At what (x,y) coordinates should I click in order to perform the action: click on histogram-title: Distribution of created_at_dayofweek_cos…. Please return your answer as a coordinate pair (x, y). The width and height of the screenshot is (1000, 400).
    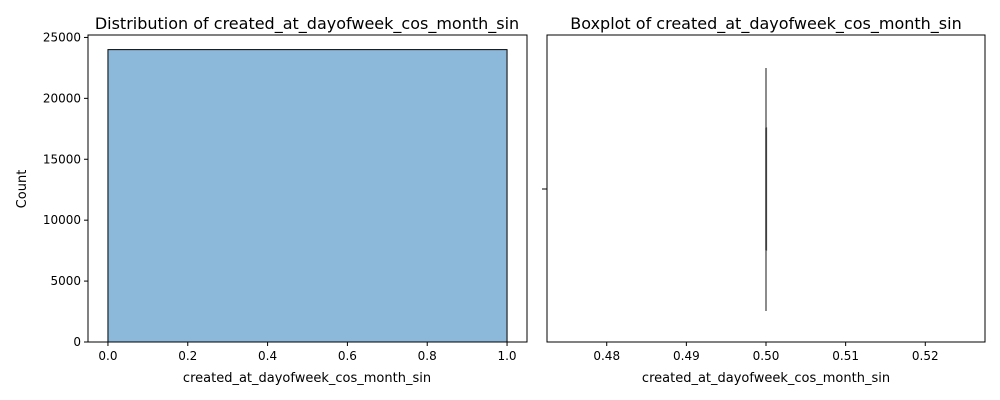
    Looking at the image, I should click on (307, 24).